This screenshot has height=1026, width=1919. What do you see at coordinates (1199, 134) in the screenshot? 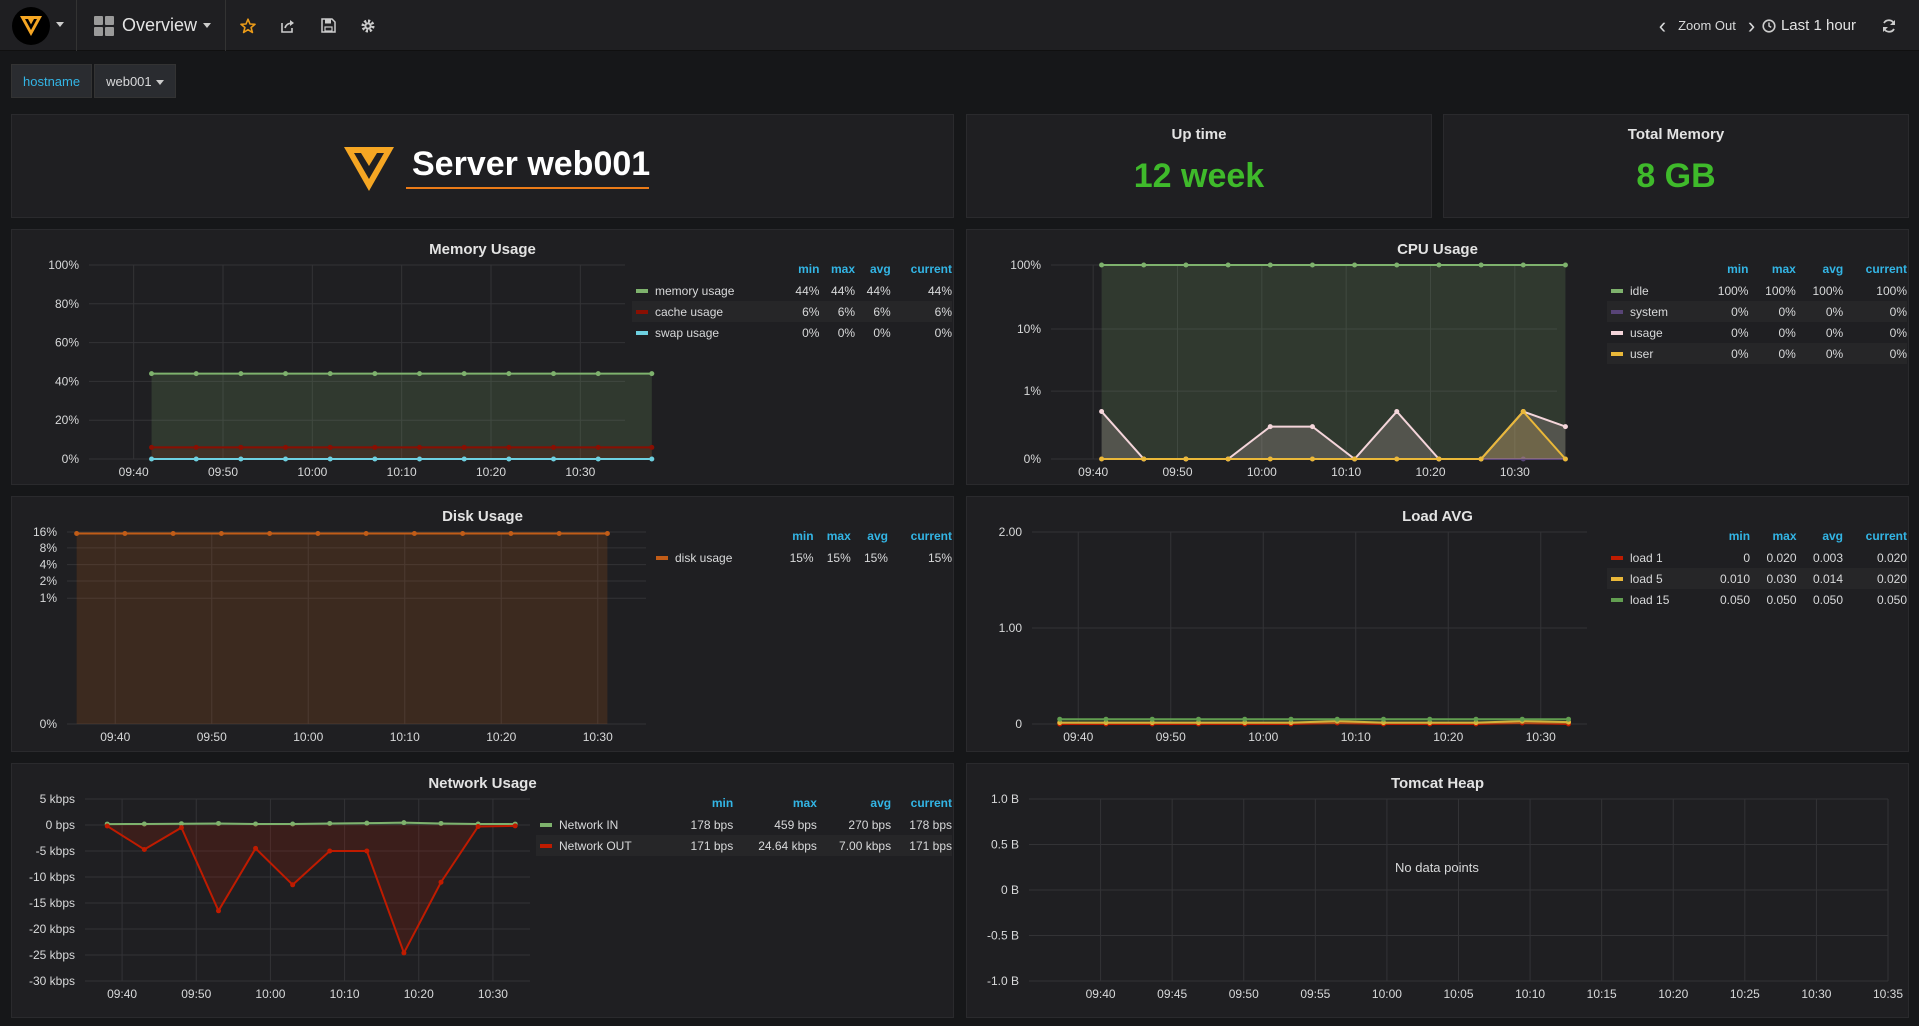
I see `panel-title: Up time` at bounding box center [1199, 134].